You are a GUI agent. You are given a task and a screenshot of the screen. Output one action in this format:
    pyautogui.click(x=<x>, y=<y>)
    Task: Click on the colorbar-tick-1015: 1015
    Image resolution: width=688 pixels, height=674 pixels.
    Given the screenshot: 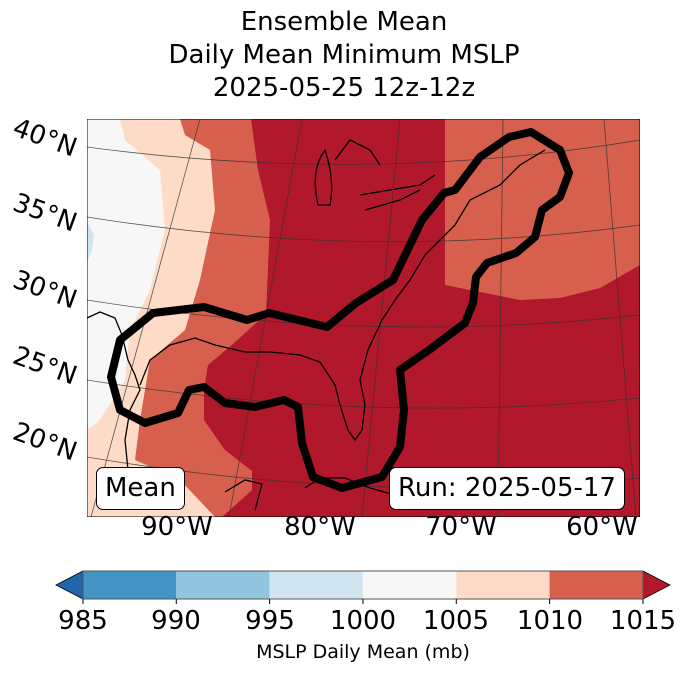 What is the action you would take?
    pyautogui.click(x=643, y=621)
    